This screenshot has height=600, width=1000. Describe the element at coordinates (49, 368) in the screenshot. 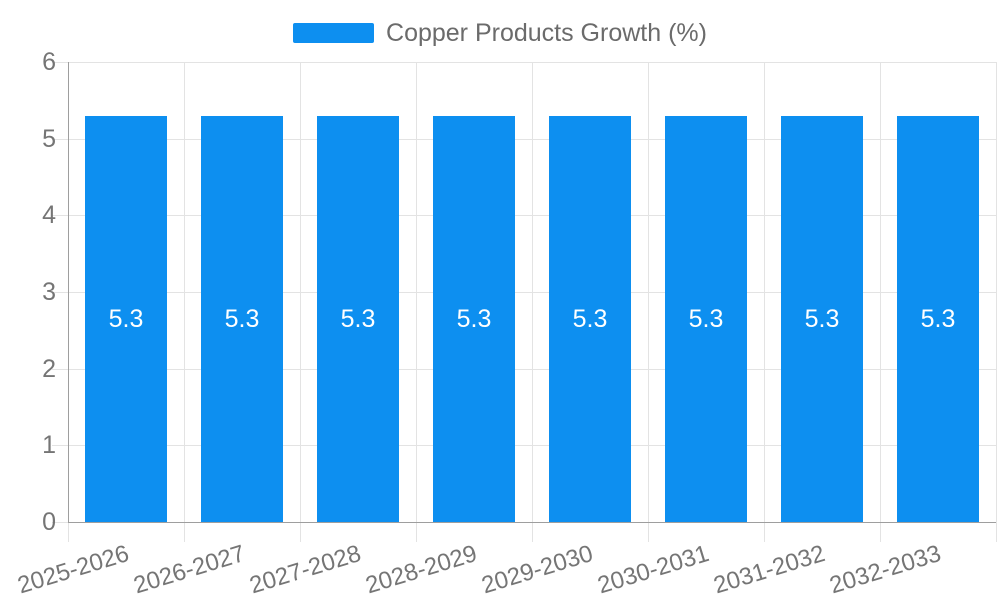

I see `y-tick-label: 2` at that location.